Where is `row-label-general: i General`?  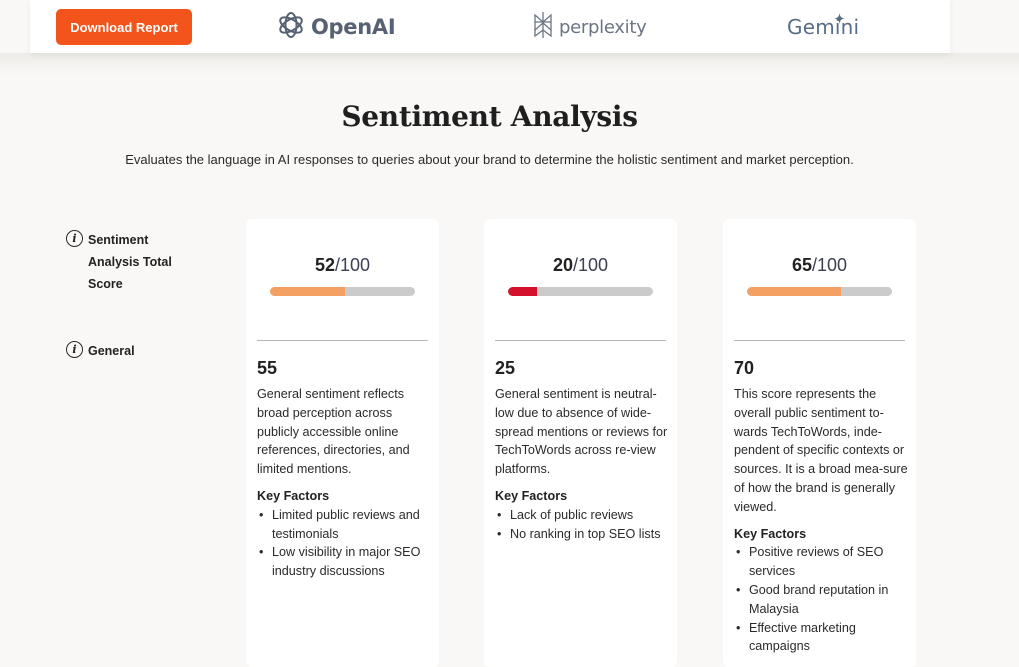 row-label-general: i General is located at coordinates (100, 351).